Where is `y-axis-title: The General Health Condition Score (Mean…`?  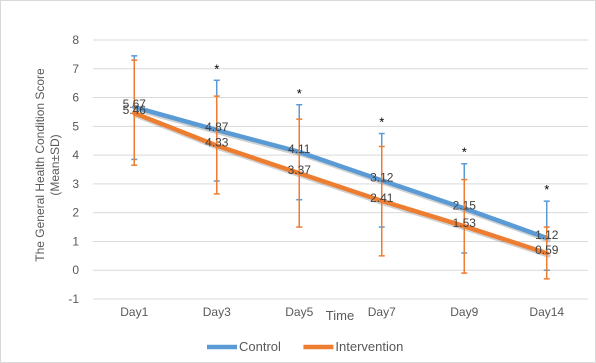
y-axis-title: The General Health Condition Score (Mean… is located at coordinates (47, 165).